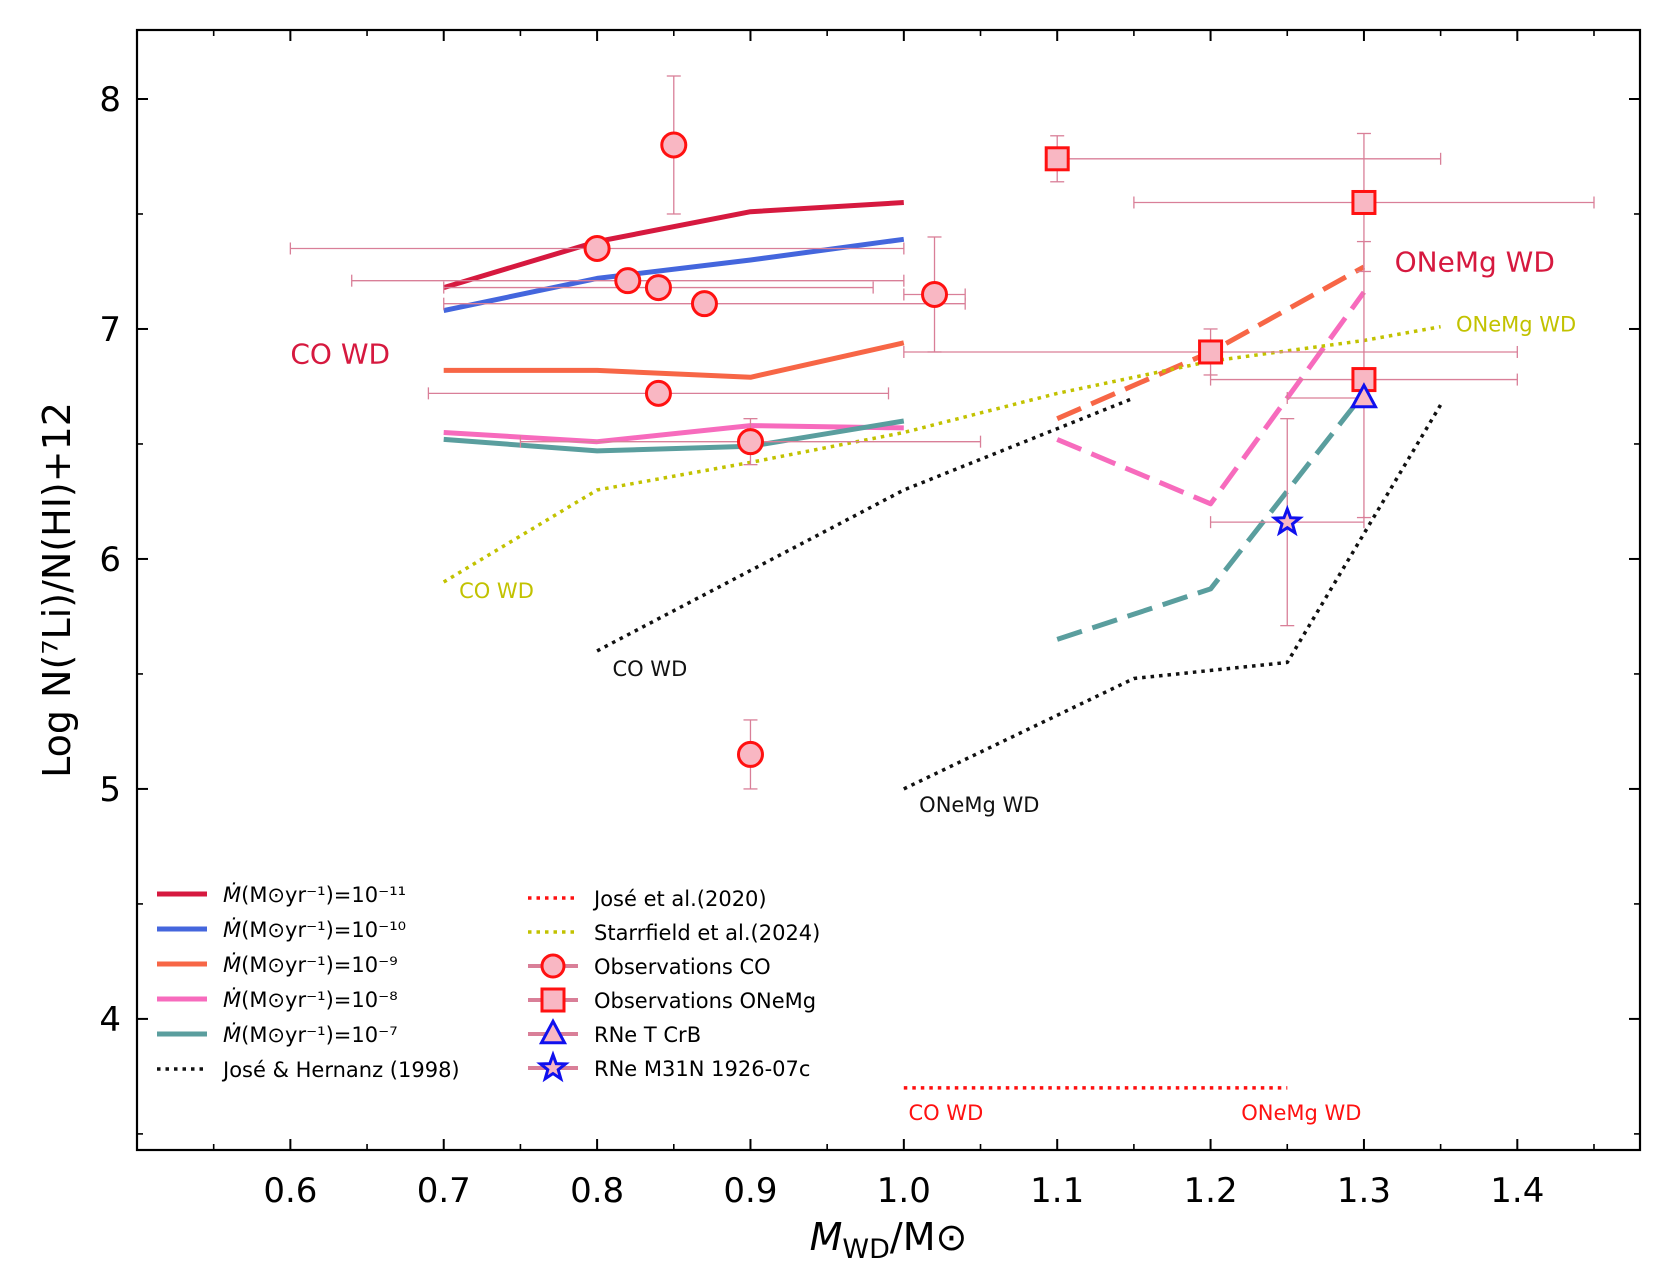 The image size is (1662, 1287). I want to click on legend-label-m10: Ṁ(M⊙yr⁻¹)=10⁻¹⁰, so click(314, 929).